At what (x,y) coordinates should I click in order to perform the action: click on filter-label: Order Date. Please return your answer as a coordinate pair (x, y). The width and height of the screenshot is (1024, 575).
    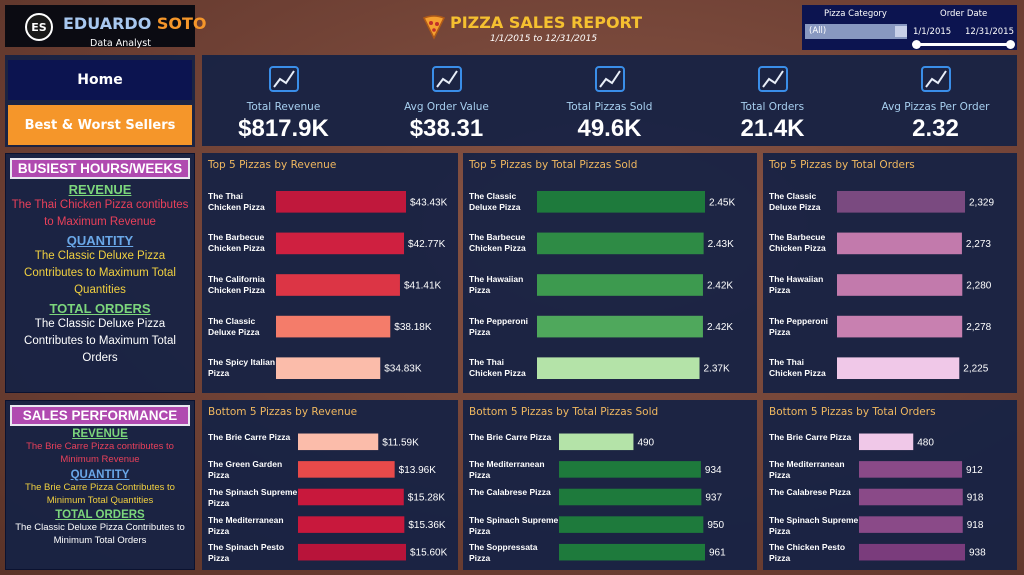
    Looking at the image, I should click on (964, 14).